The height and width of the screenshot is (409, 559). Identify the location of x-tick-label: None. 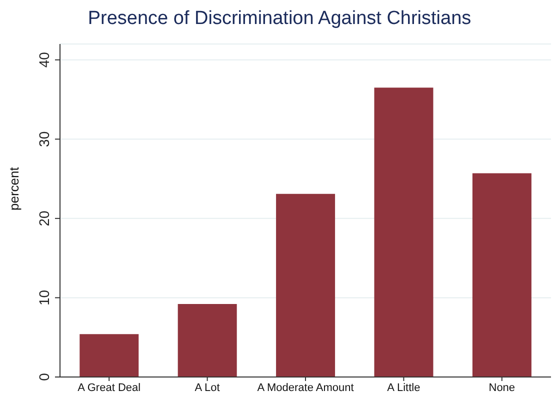
(502, 388).